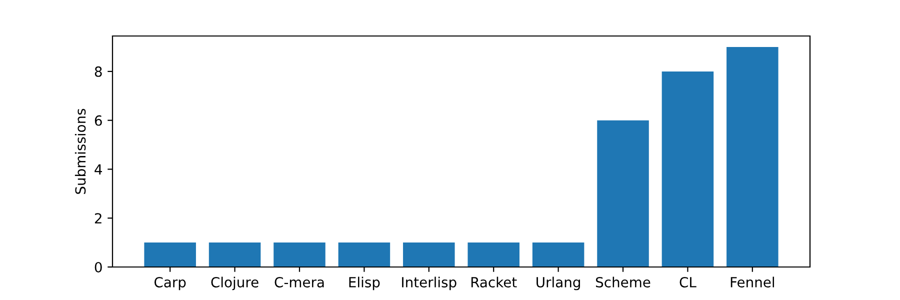 The height and width of the screenshot is (300, 900). Describe the element at coordinates (429, 283) in the screenshot. I see `x-tick-label: Interlisp` at that location.